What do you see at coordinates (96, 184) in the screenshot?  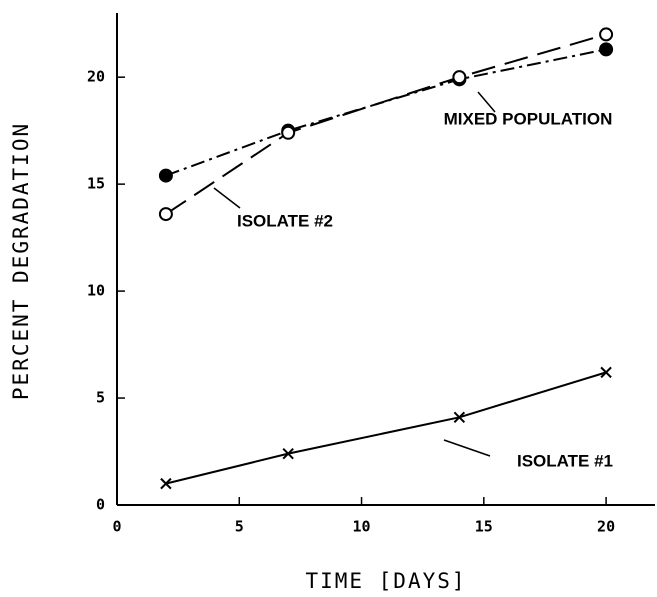 I see `y-tick-label: 15` at bounding box center [96, 184].